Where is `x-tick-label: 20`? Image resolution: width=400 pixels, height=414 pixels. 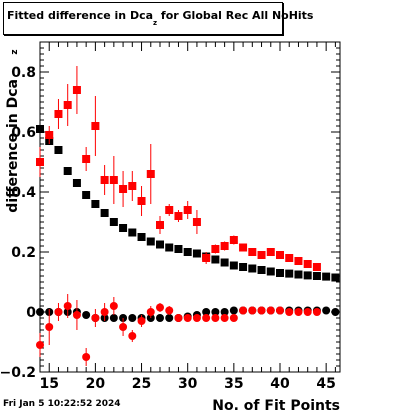 x-tick-label: 20 is located at coordinates (96, 384).